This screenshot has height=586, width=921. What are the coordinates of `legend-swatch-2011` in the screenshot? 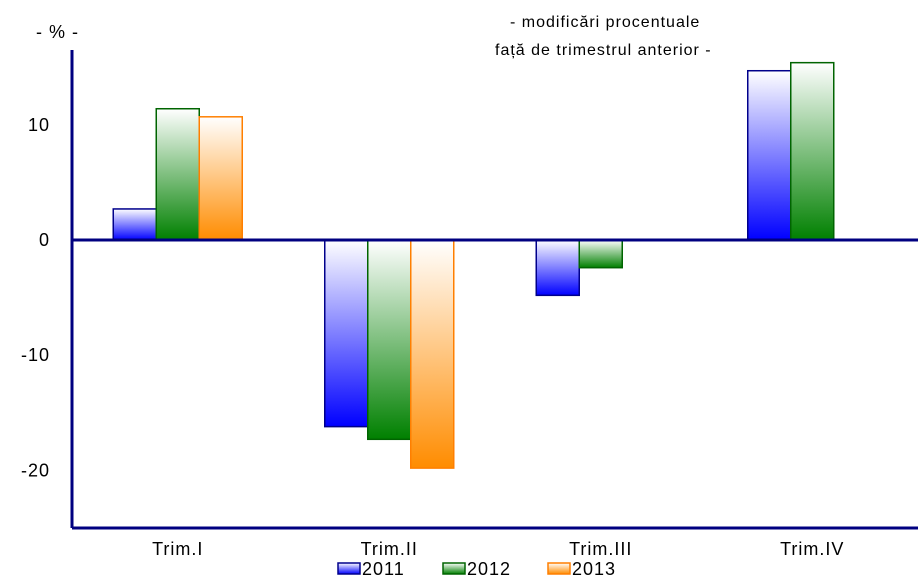 It's located at (349, 568).